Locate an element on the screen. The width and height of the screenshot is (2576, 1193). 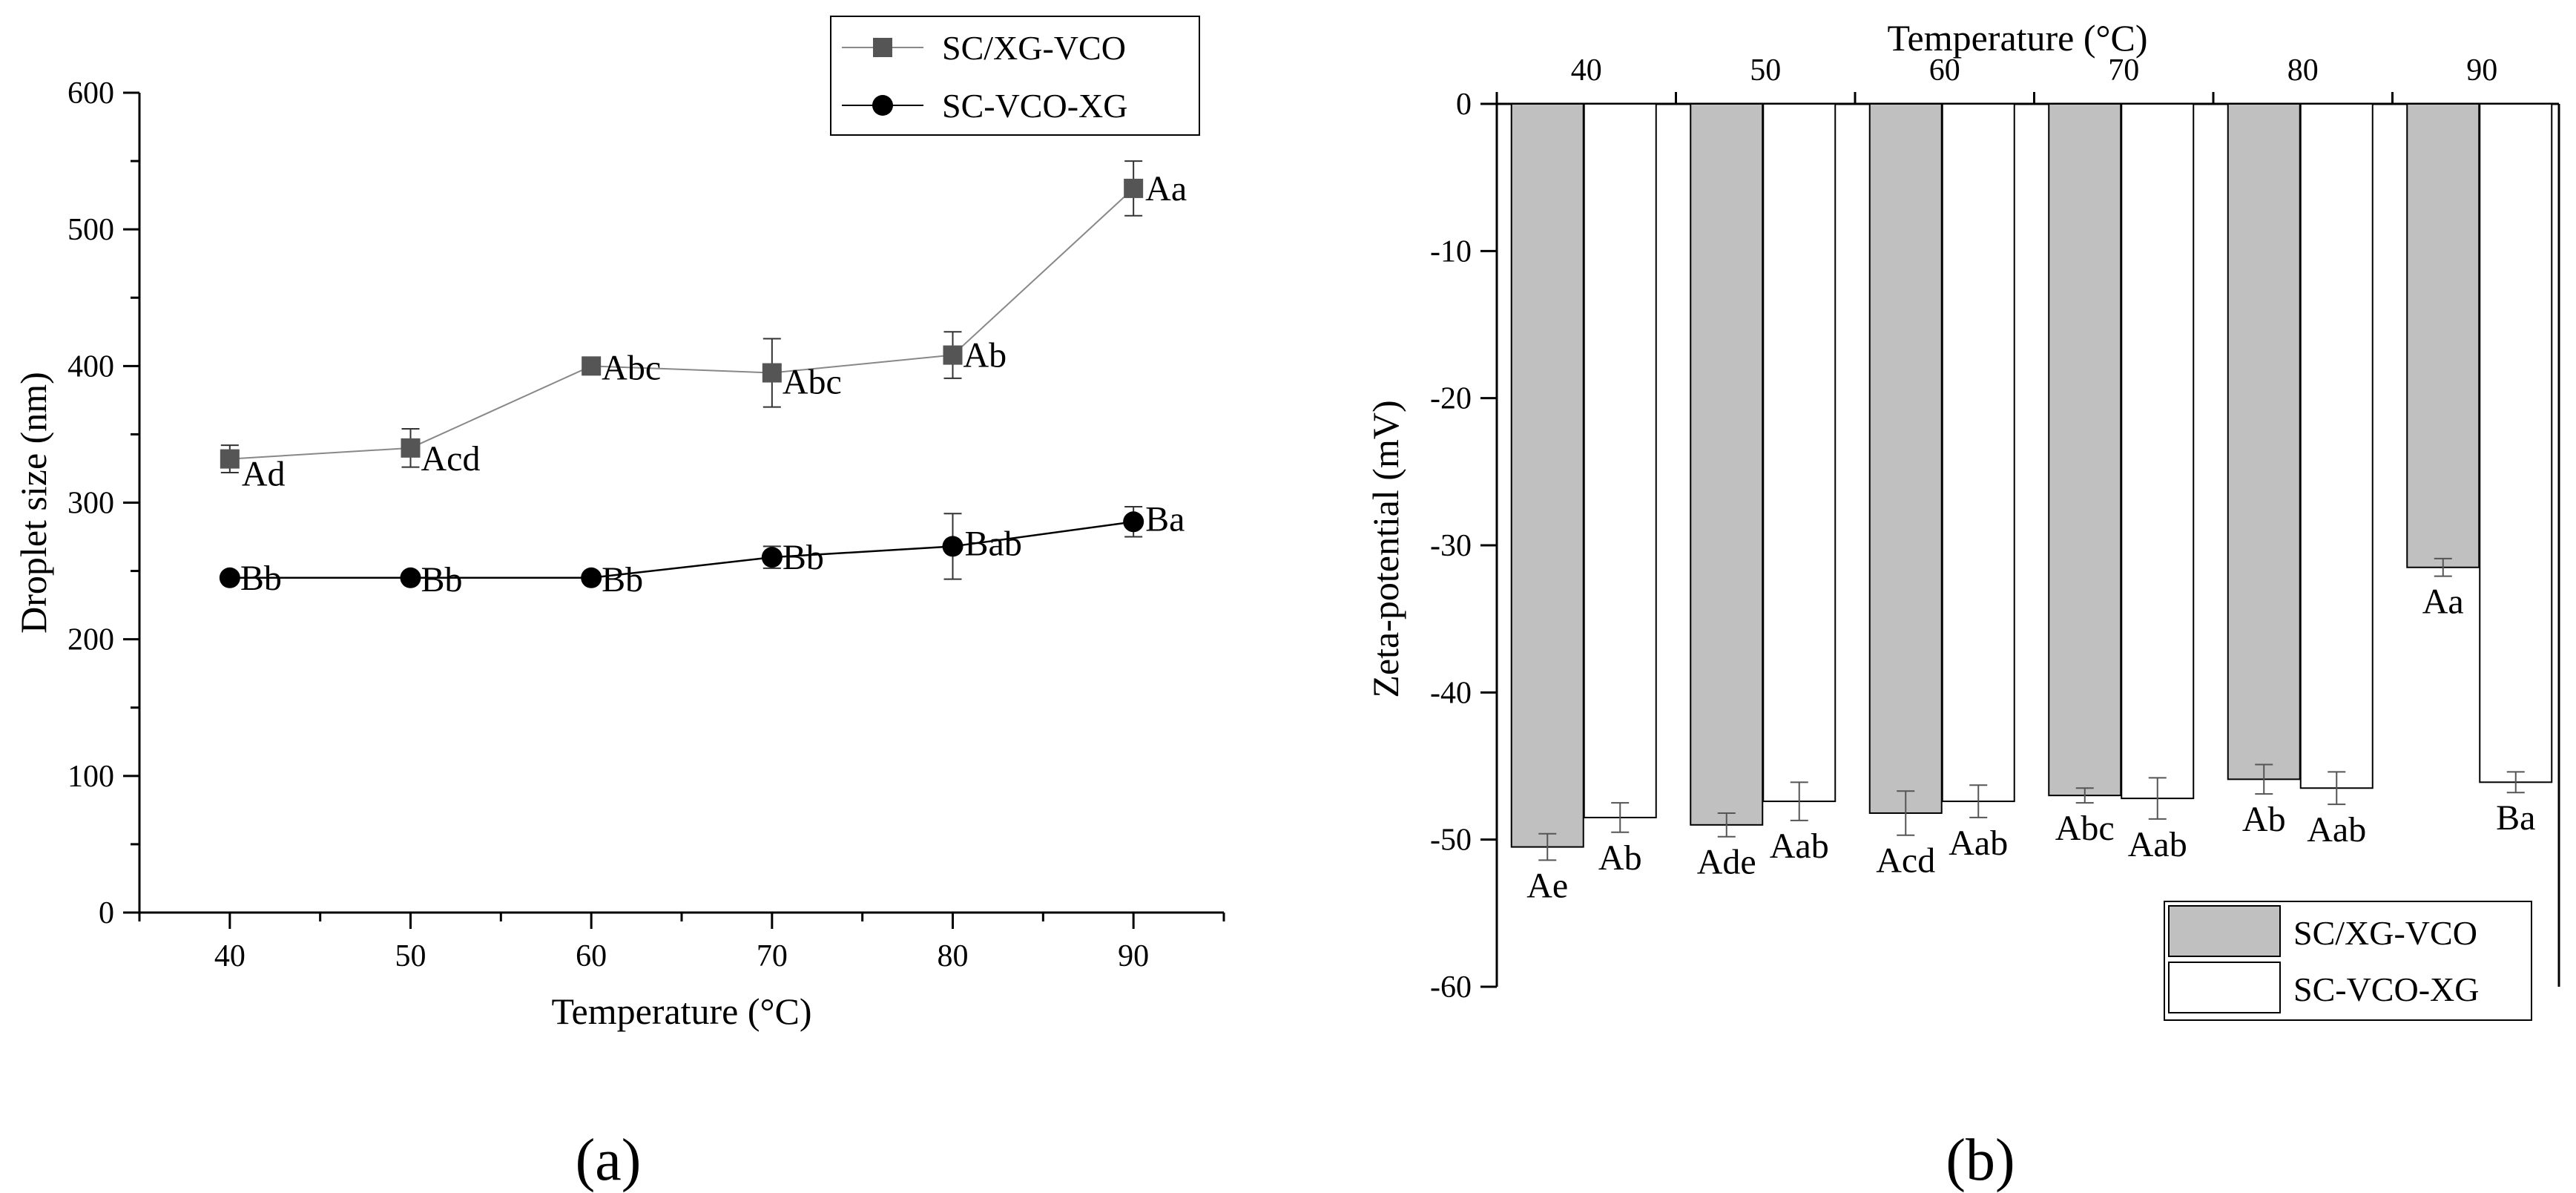
panel-label-b: (b) is located at coordinates (1981, 1160).